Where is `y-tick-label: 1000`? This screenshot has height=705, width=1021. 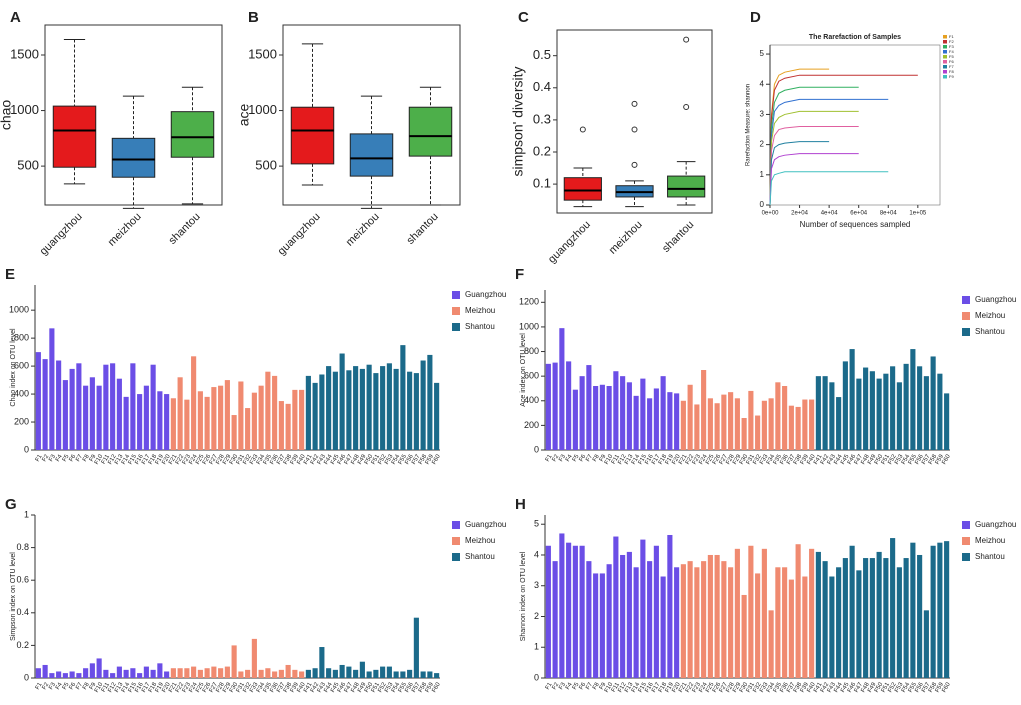
y-tick-label: 1000 is located at coordinates (529, 326).